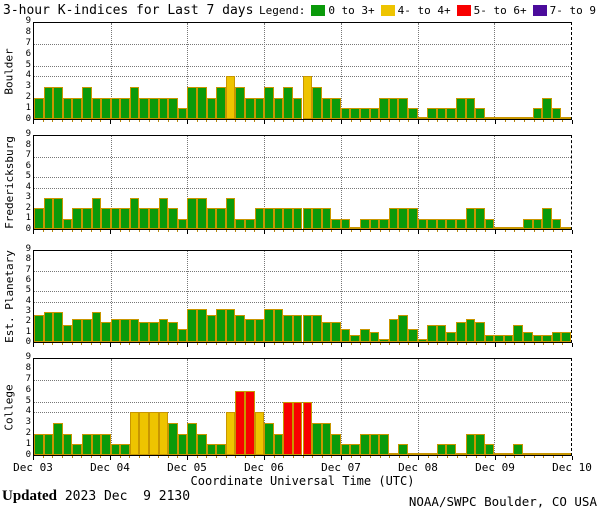 The image size is (600, 510). What do you see at coordinates (303, 122) in the screenshot?
I see `axis-ticks` at bounding box center [303, 122].